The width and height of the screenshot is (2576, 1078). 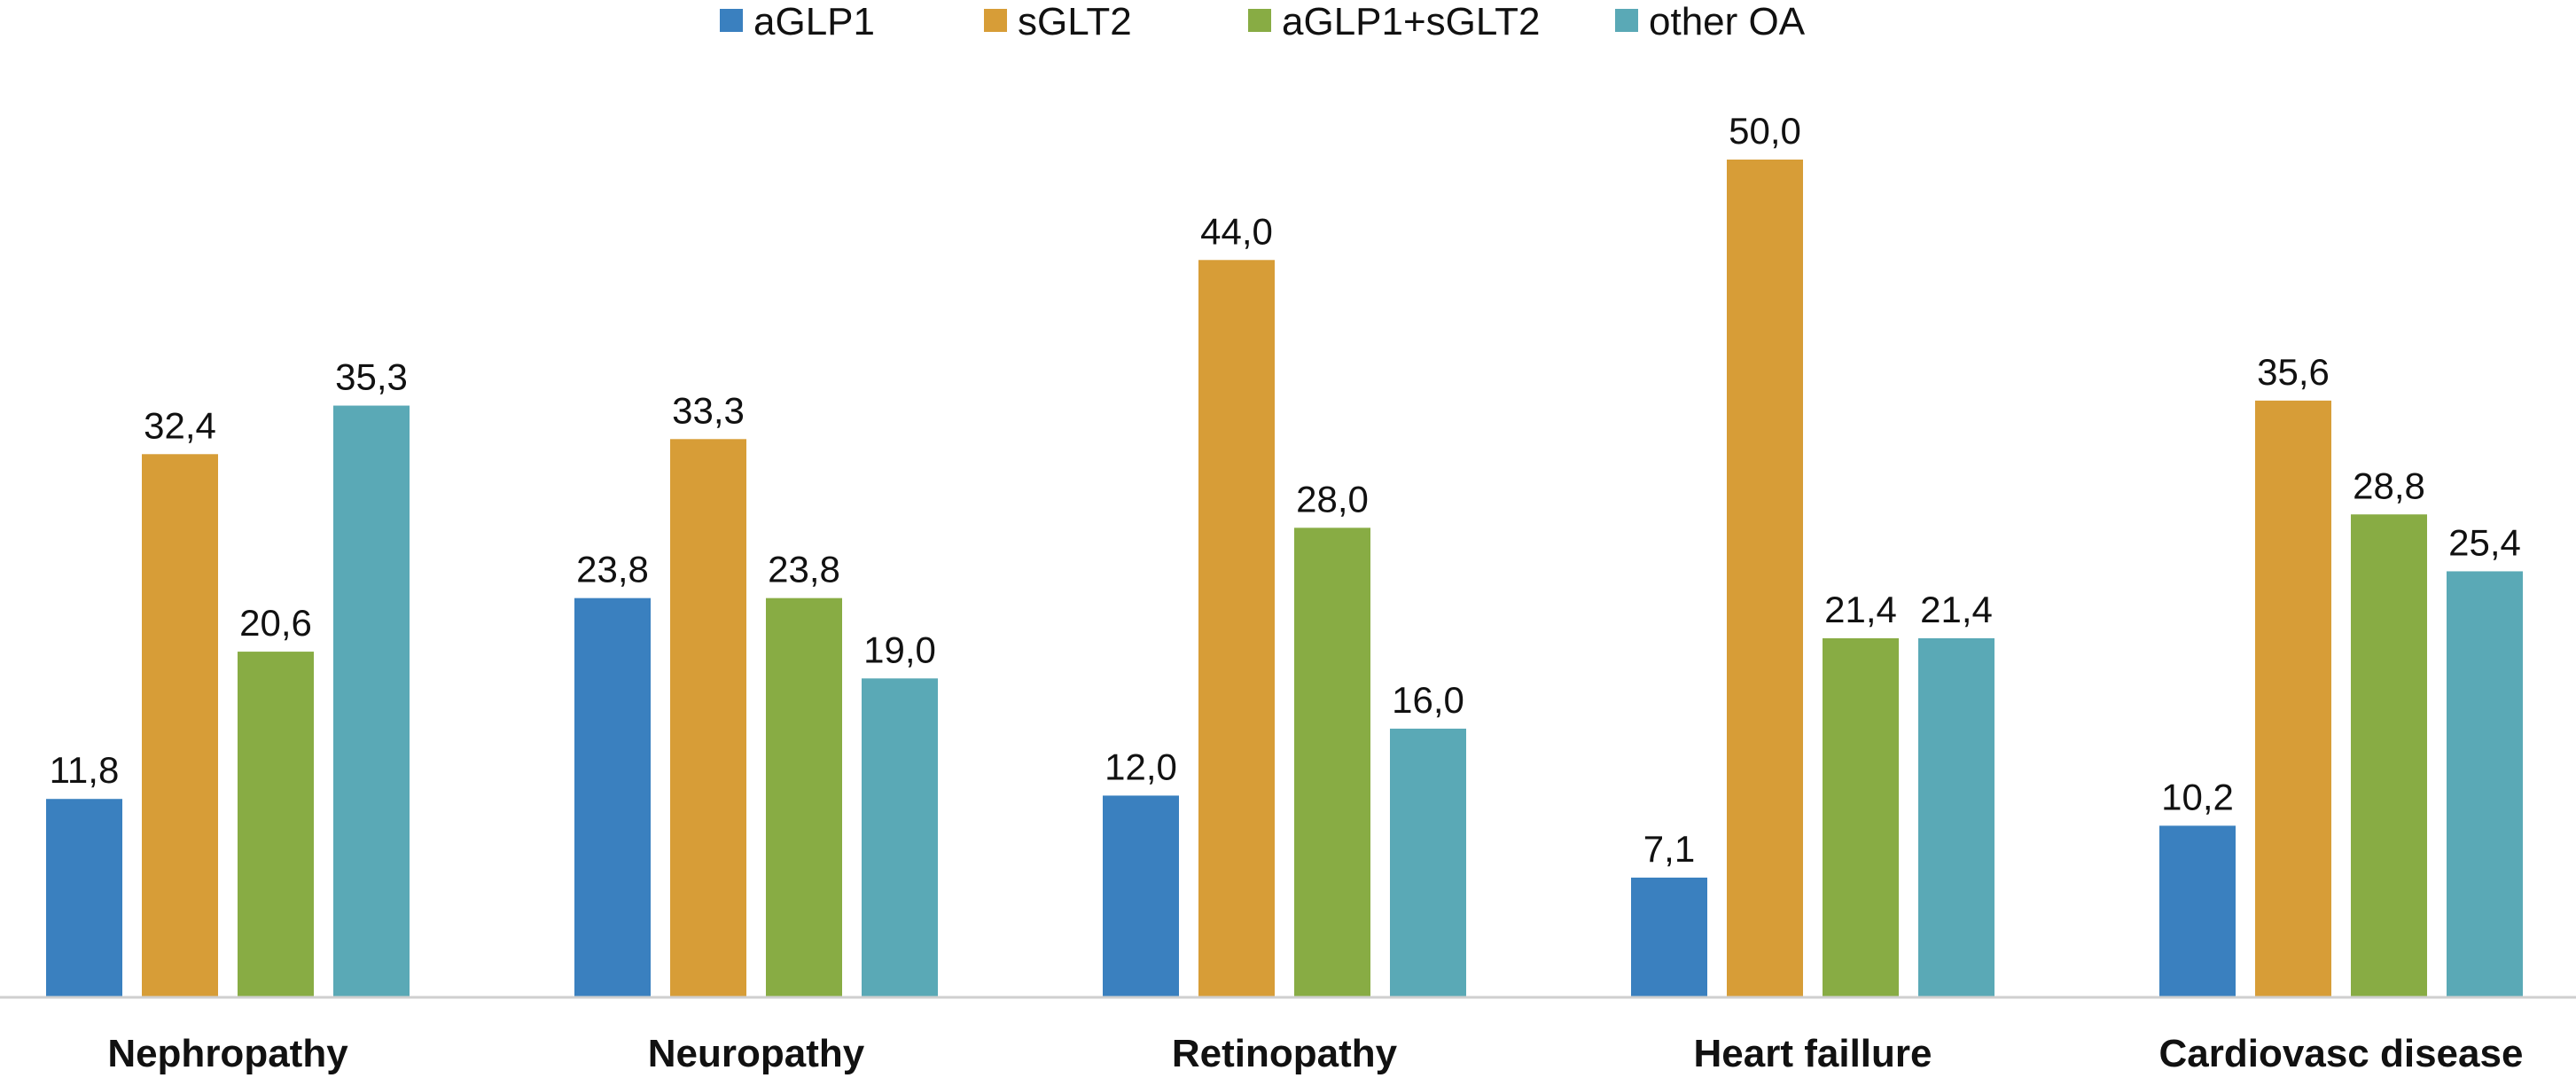 I want to click on data-label-heart-faillure-other-oa: 21,4, so click(x=1956, y=609).